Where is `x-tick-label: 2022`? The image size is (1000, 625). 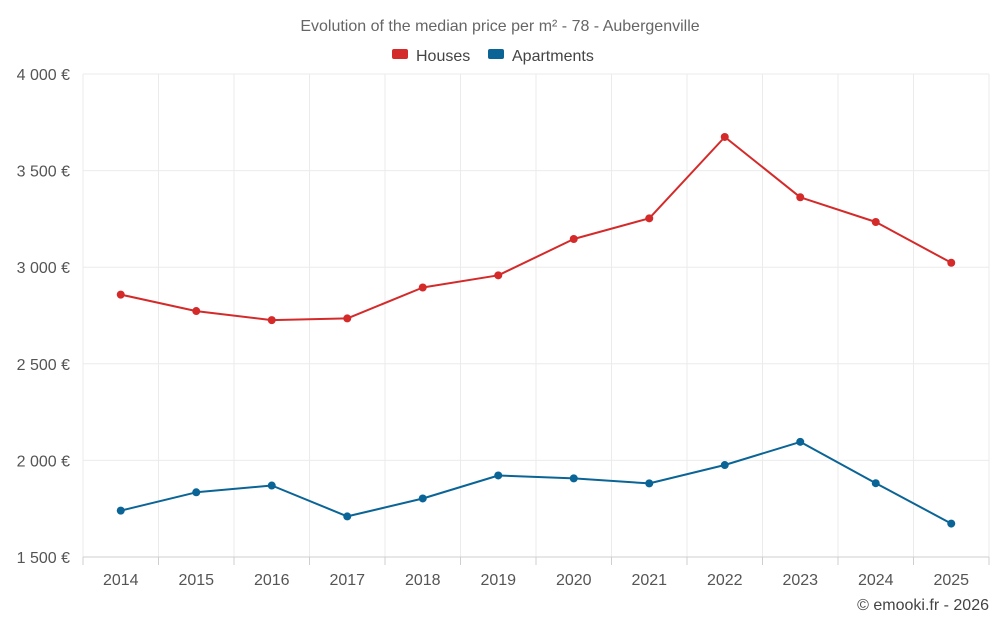
x-tick-label: 2022 is located at coordinates (725, 580).